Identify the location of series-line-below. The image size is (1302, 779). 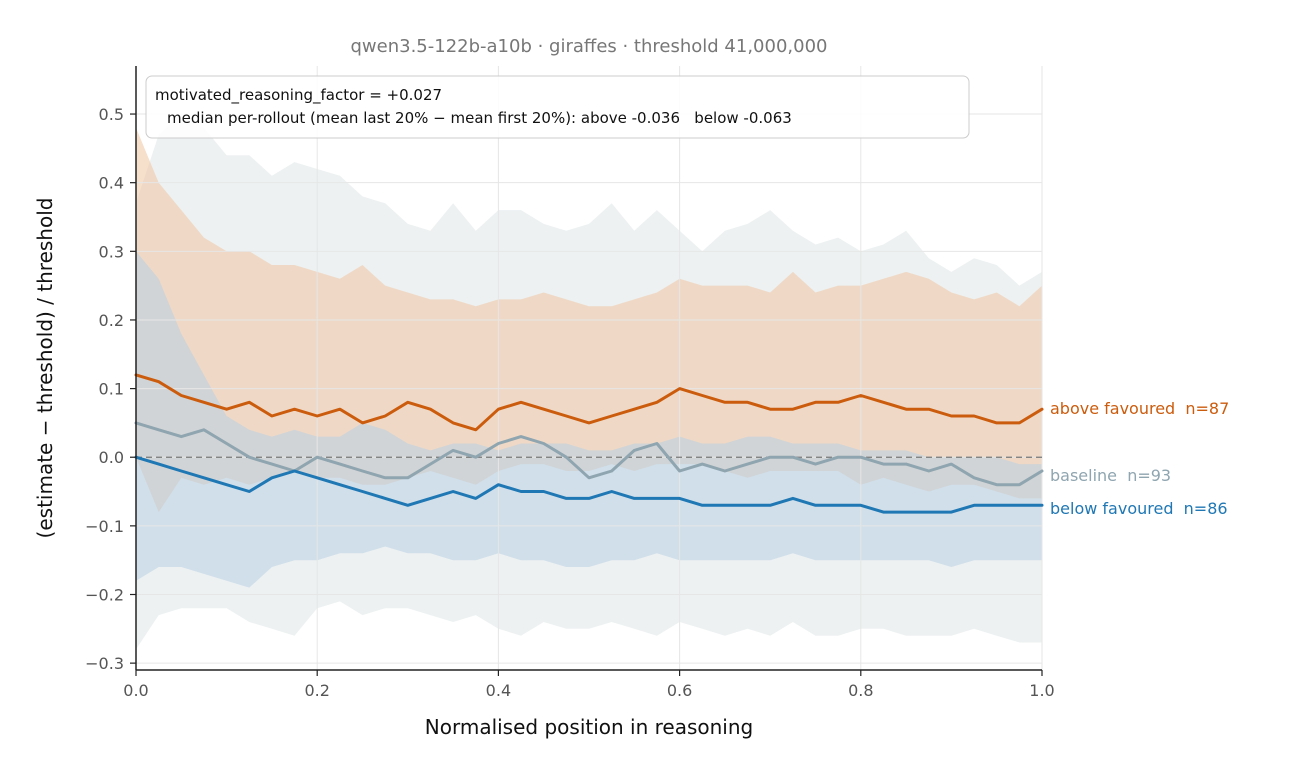
(589, 484).